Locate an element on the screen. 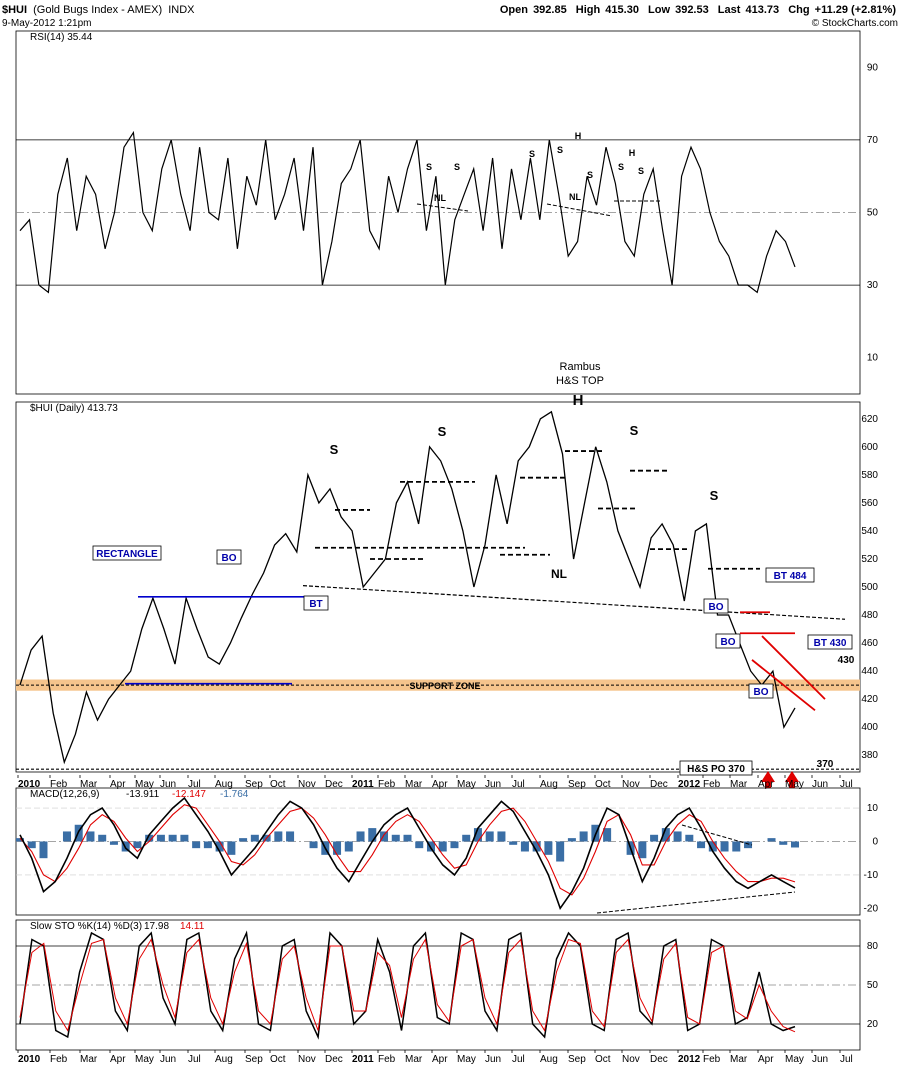  bo-4-label: BO is located at coordinates (761, 692).